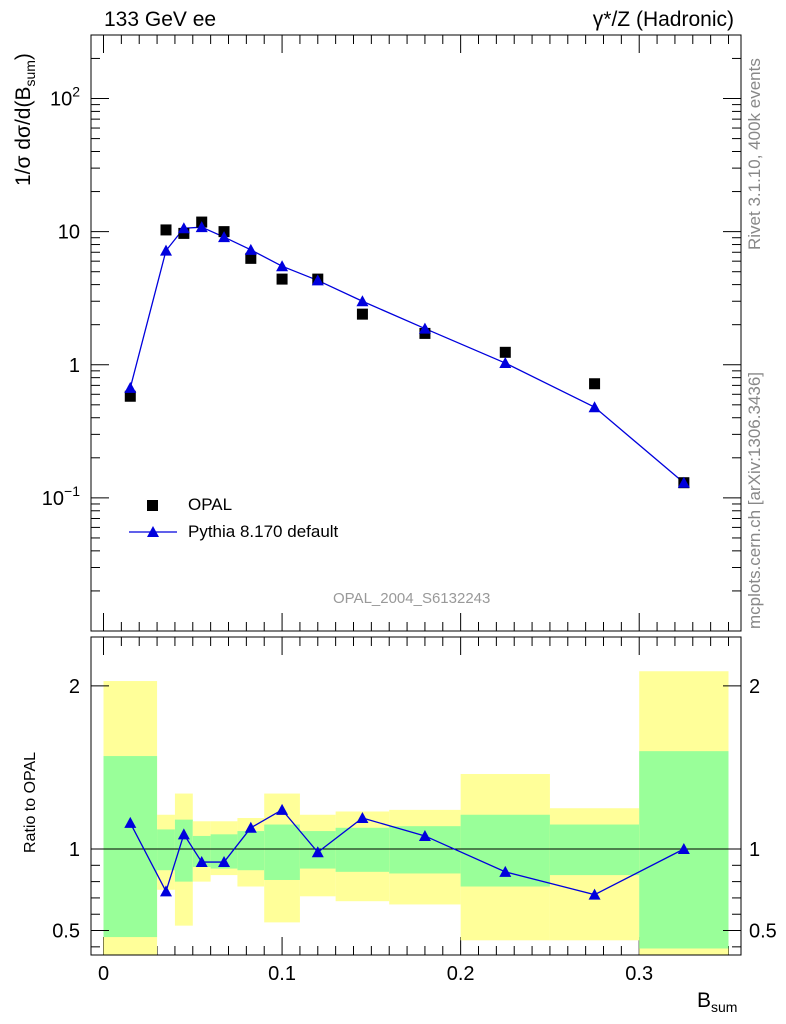  What do you see at coordinates (65, 97) in the screenshot?
I see `main-y-tick-label: 10²` at bounding box center [65, 97].